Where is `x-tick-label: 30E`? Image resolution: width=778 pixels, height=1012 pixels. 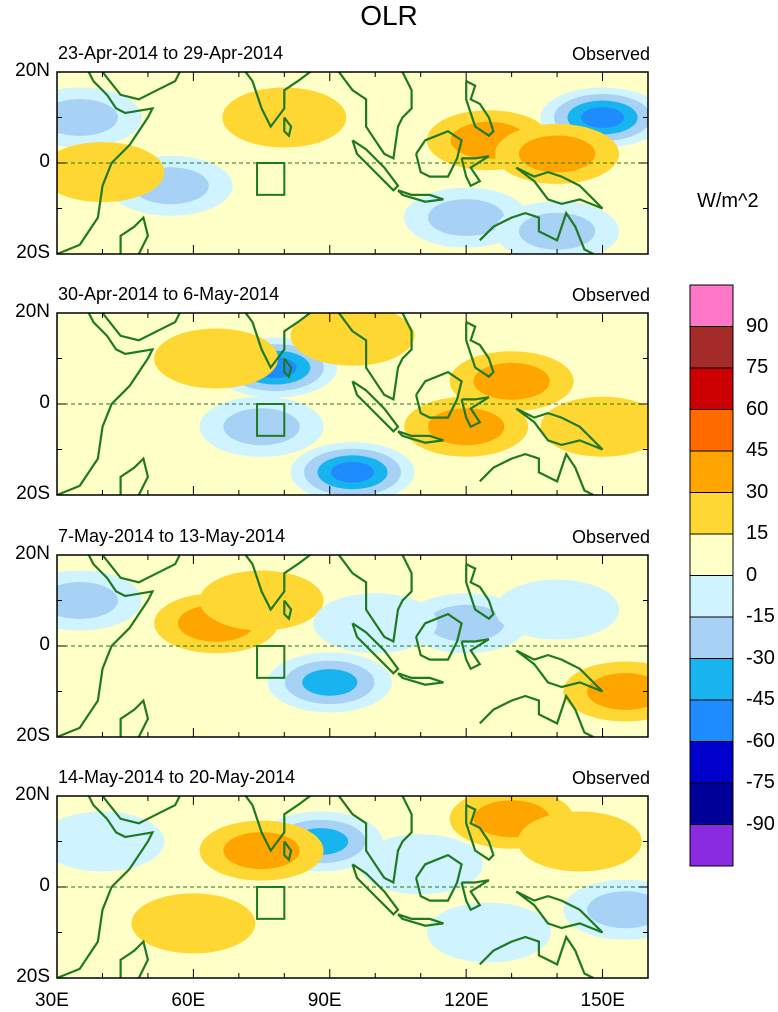
x-tick-label: 30E is located at coordinates (52, 1000).